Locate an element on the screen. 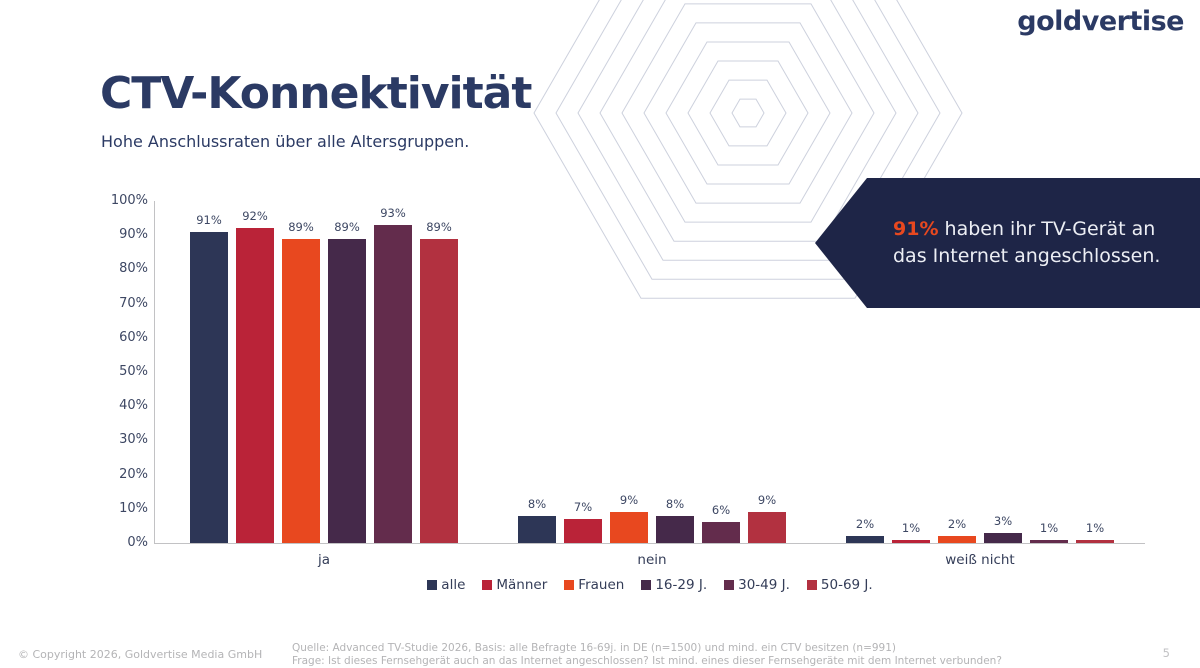 This screenshot has width=1200, height=668. legend-label: Frauen is located at coordinates (601, 585).